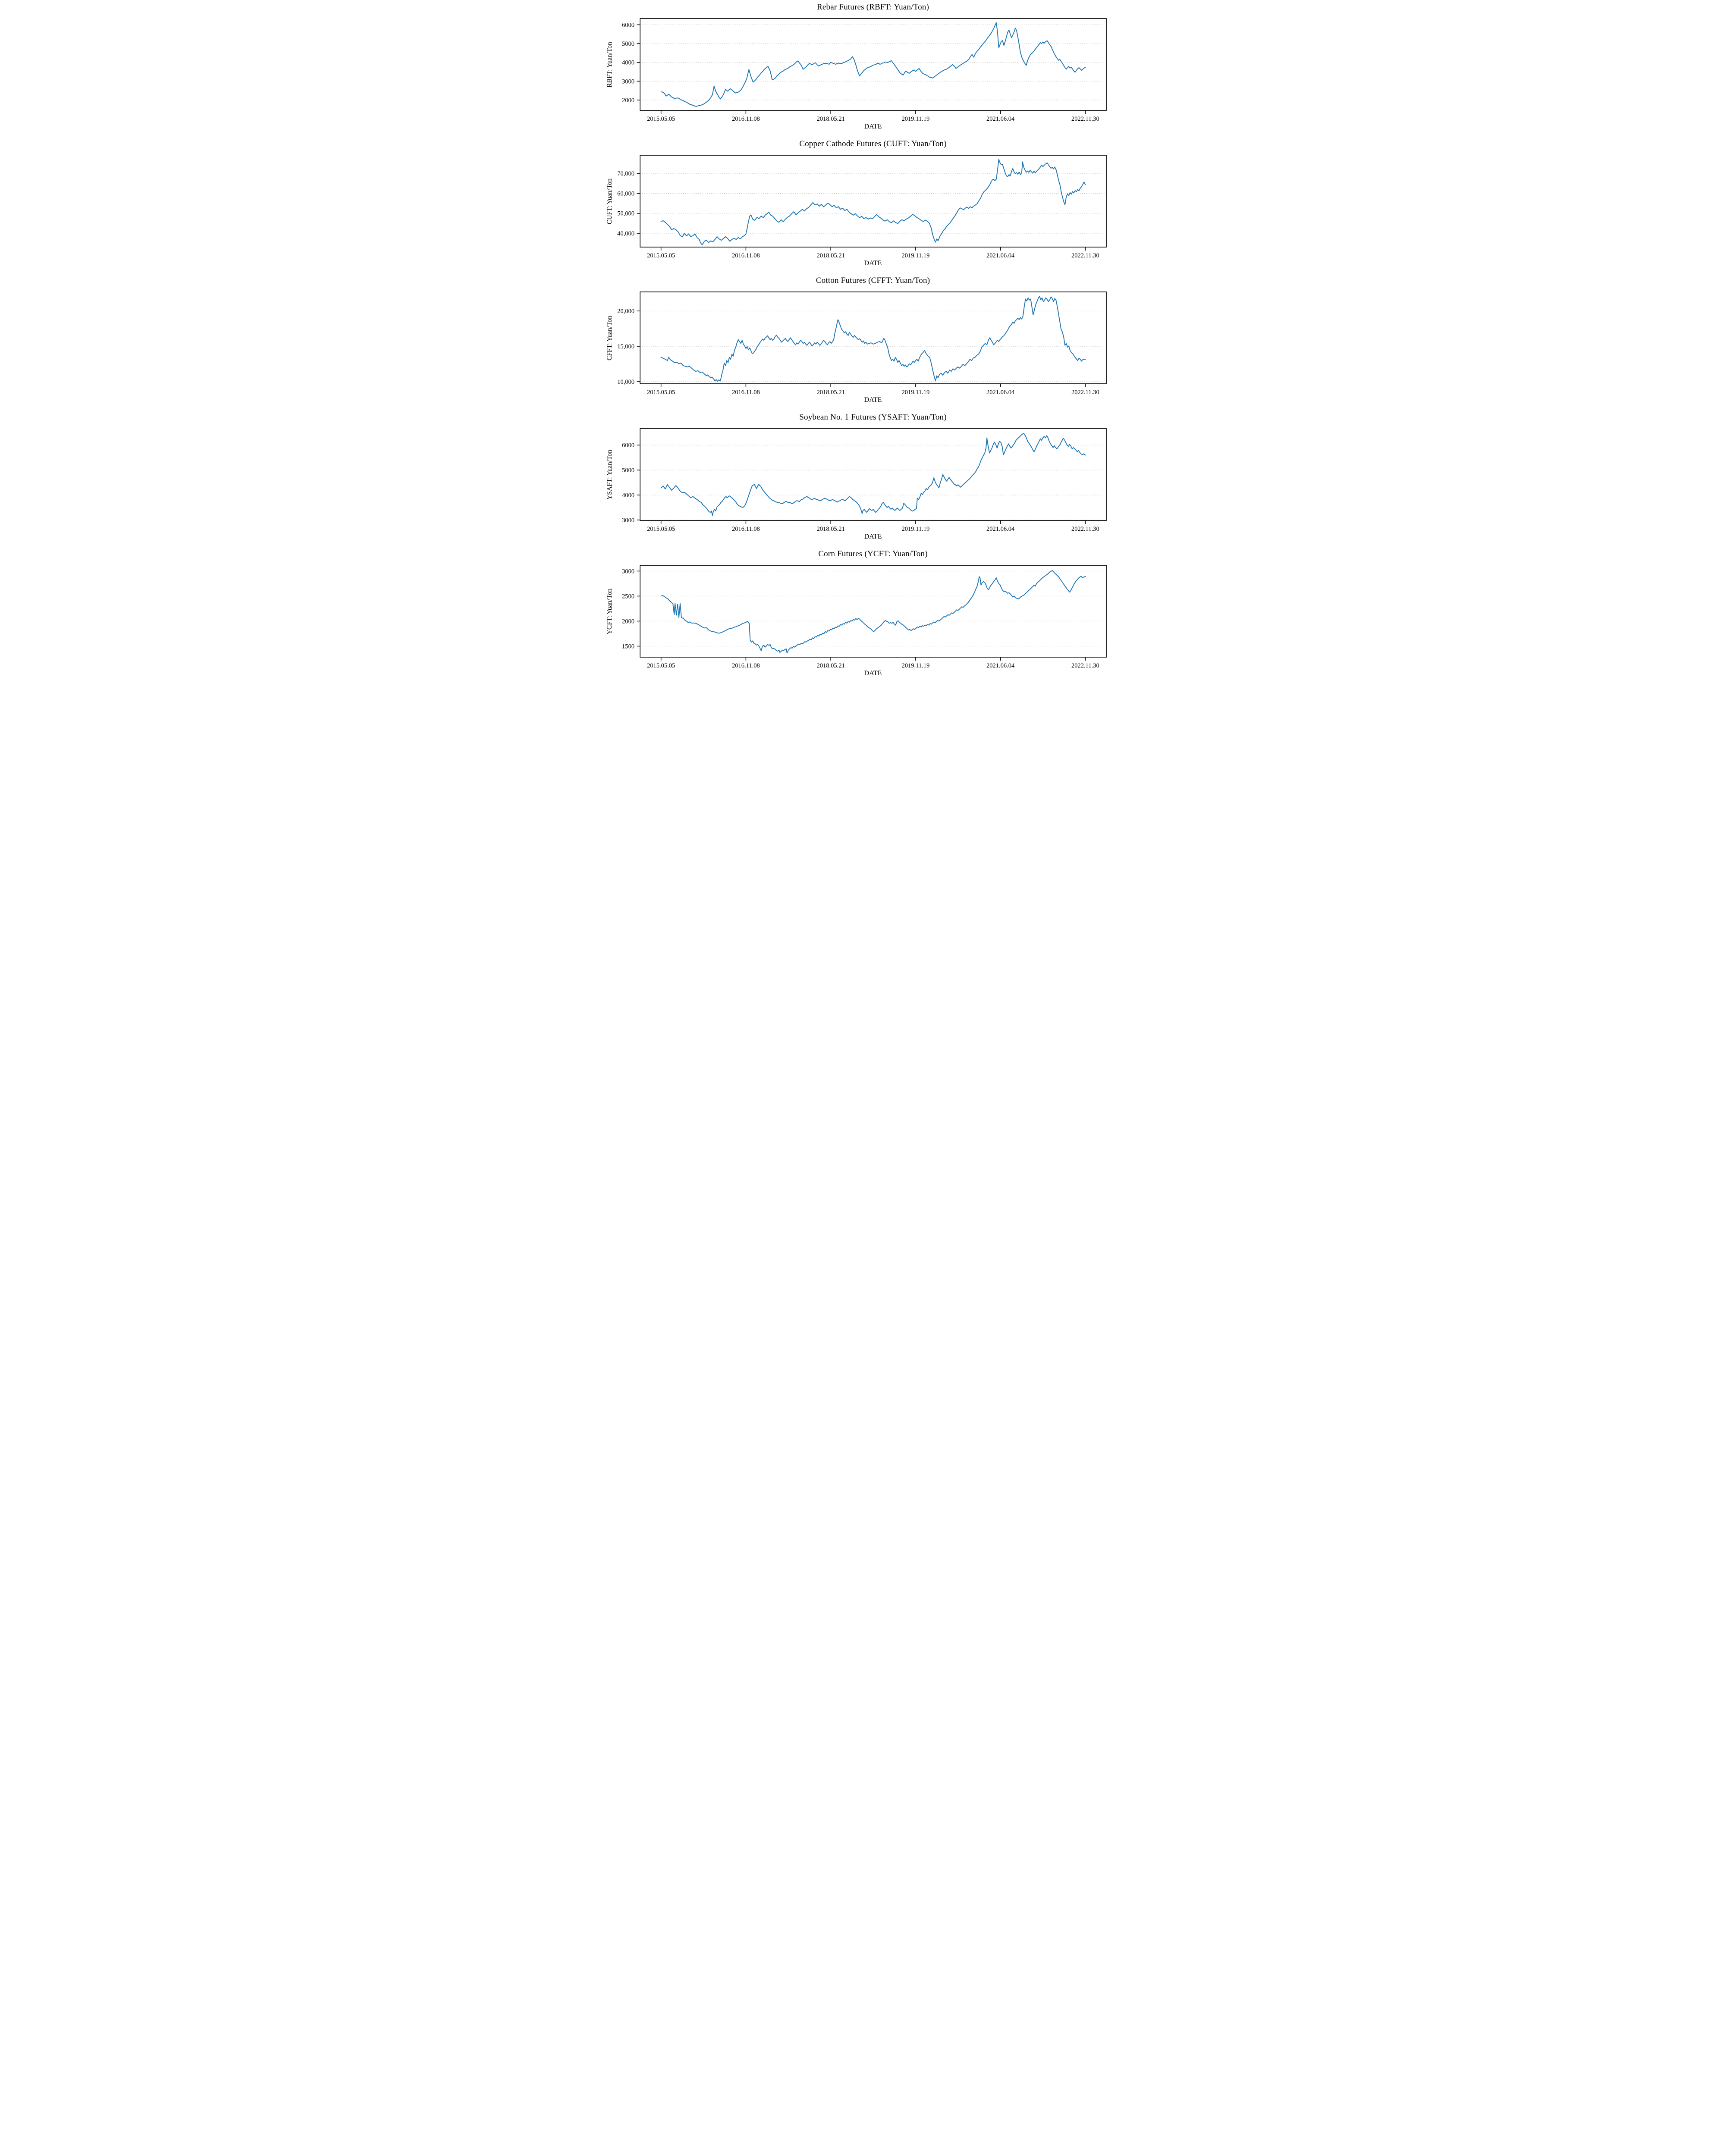 Image resolution: width=1711 pixels, height=2156 pixels. I want to click on y-tick-label: 60,000, so click(625, 193).